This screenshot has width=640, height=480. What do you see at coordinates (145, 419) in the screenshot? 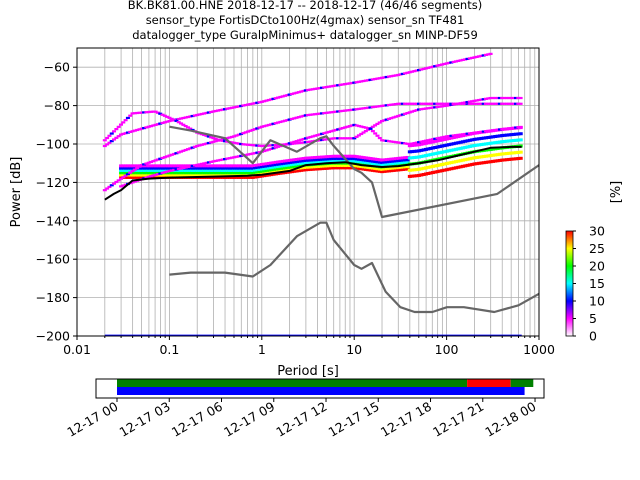
I see `timeline-tick-label: 12-17 03` at bounding box center [145, 419].